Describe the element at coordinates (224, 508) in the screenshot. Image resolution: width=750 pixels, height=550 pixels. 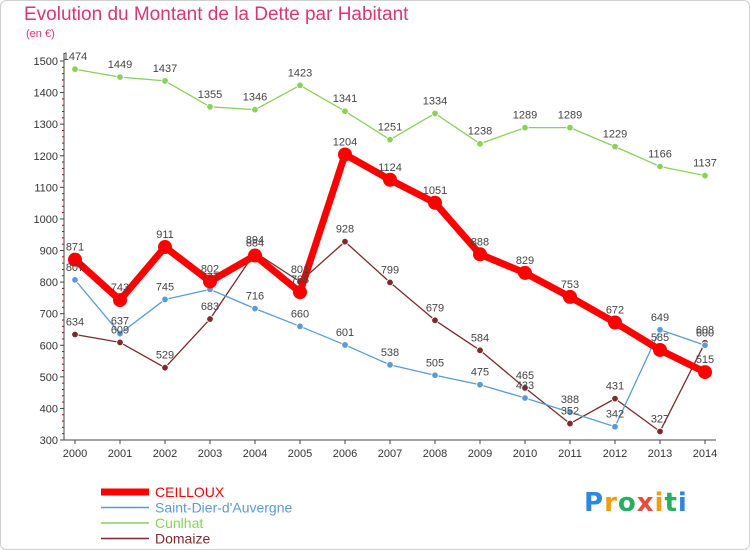
I see `legend-label: Saint-Dier-d'Auvergne` at that location.